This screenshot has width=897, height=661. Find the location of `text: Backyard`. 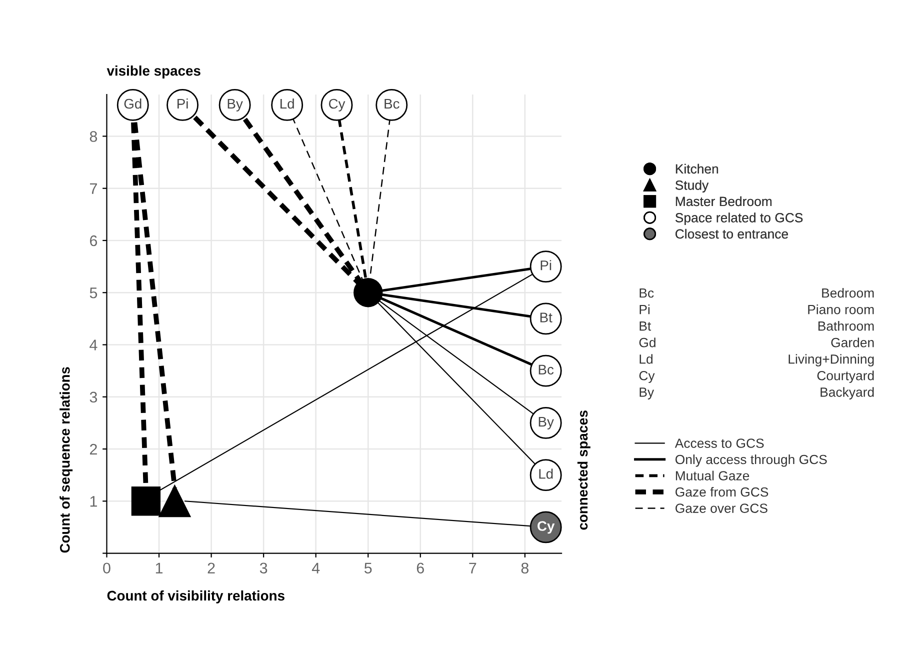

text: Backyard is located at coordinates (847, 393).